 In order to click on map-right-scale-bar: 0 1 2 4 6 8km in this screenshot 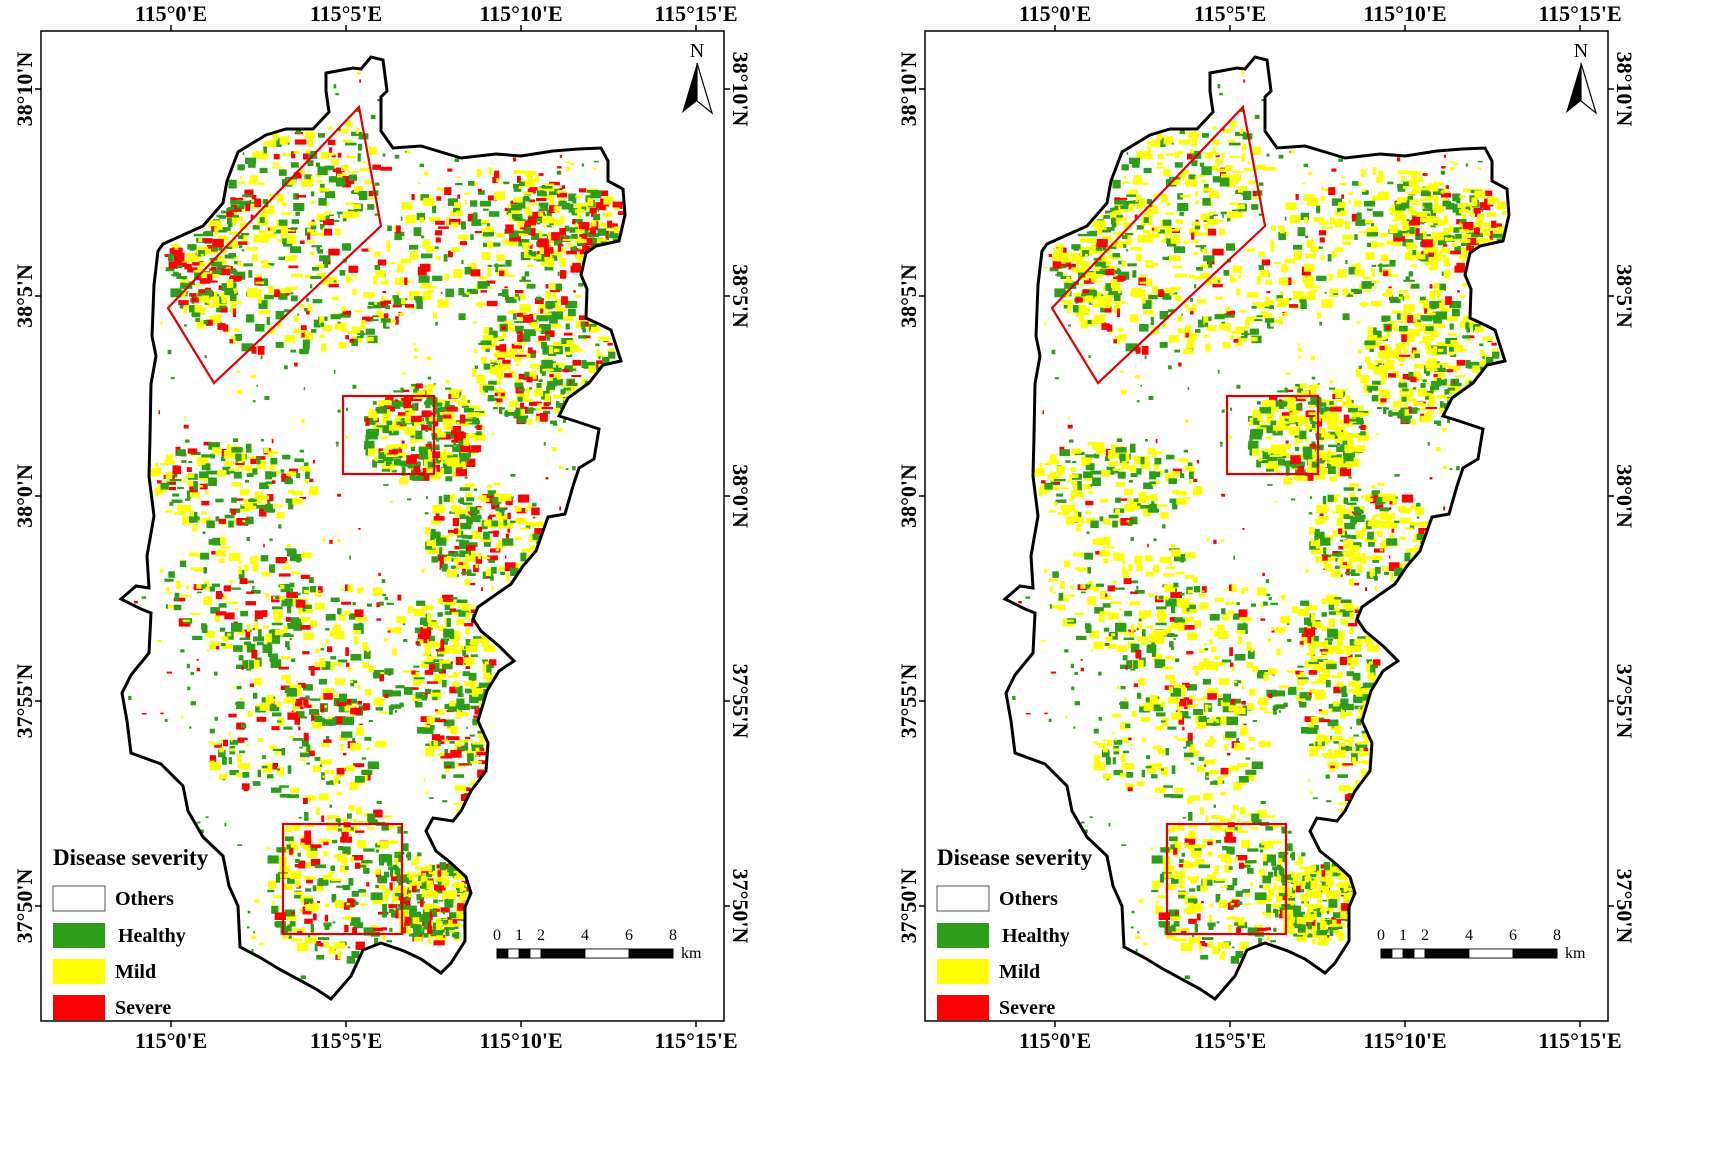, I will do `click(1481, 944)`.